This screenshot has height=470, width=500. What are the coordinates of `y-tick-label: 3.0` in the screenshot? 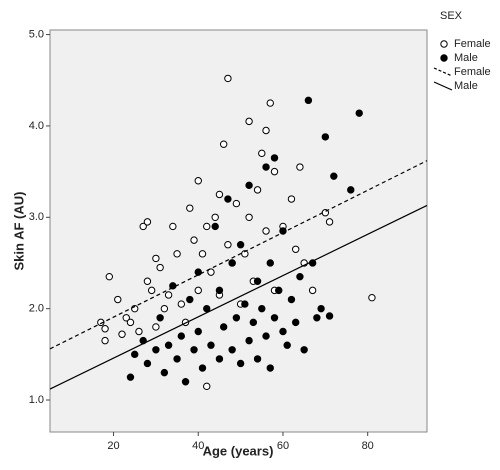 It's located at (36, 217).